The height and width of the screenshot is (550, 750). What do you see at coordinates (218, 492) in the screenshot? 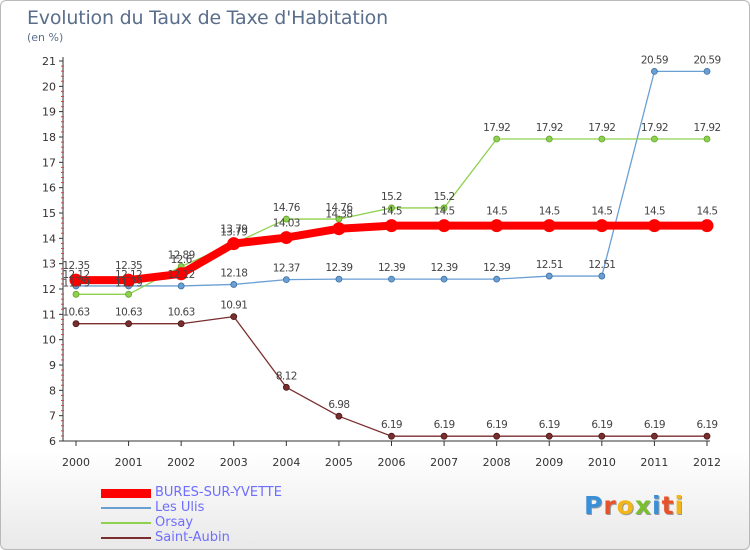
I see `legend-label: BURES-SUR-YVETTE` at bounding box center [218, 492].